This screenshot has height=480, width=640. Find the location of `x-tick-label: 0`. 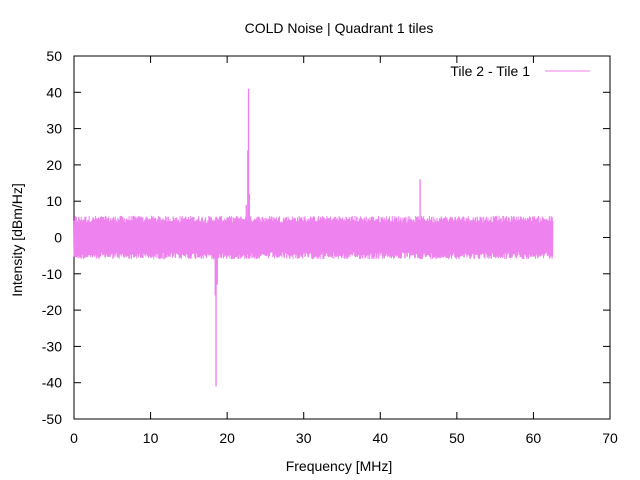

x-tick-label: 0 is located at coordinates (74, 438).